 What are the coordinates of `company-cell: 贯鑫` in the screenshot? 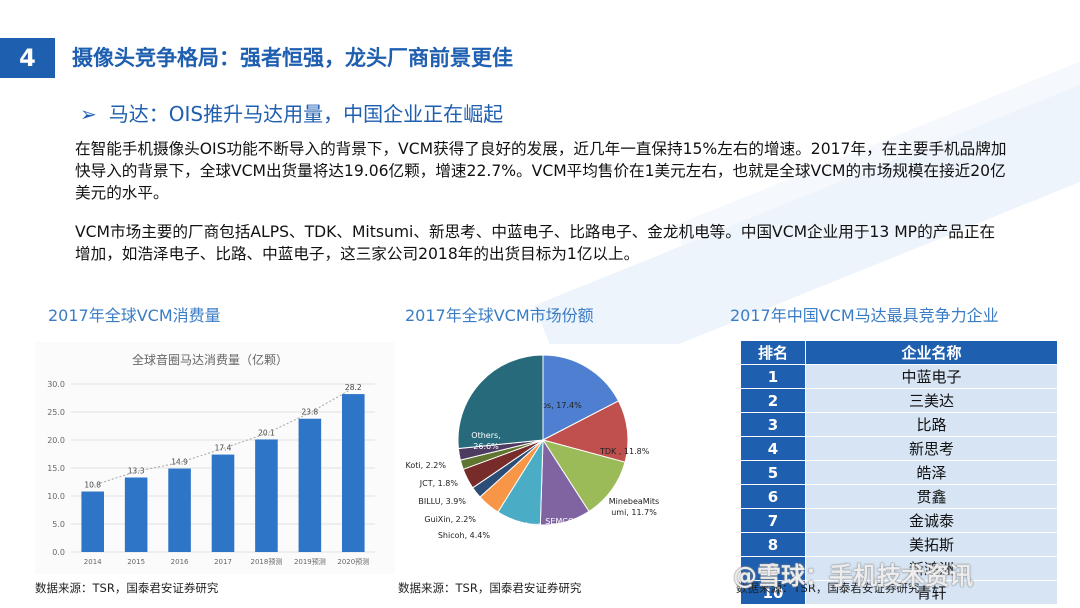 It's located at (931, 496).